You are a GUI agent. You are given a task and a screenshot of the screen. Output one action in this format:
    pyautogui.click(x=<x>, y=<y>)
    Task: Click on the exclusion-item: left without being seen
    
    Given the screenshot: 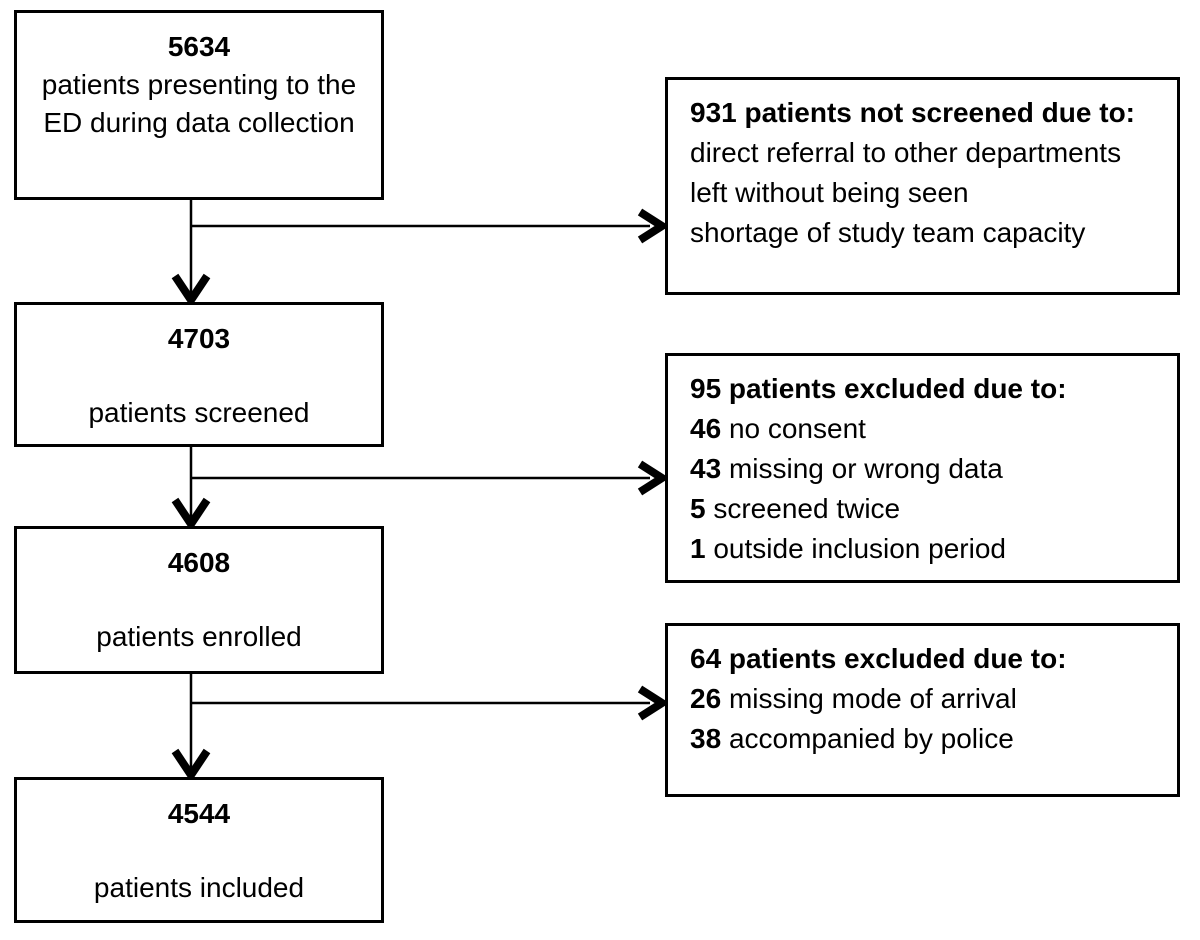 What is the action you would take?
    pyautogui.click(x=829, y=192)
    